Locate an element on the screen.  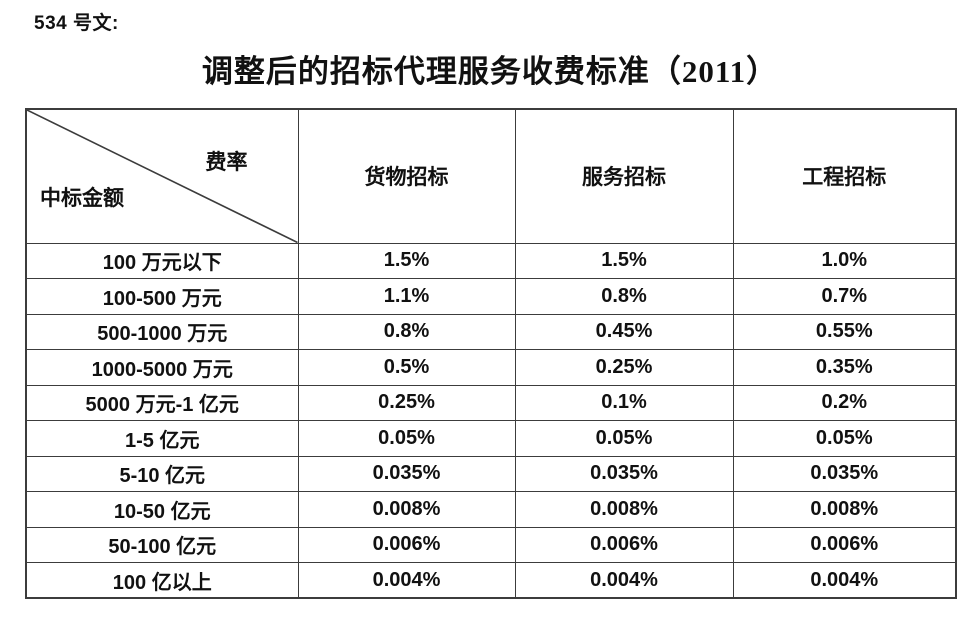
col-header-service-bidding: 服务招标 is located at coordinates (624, 176).